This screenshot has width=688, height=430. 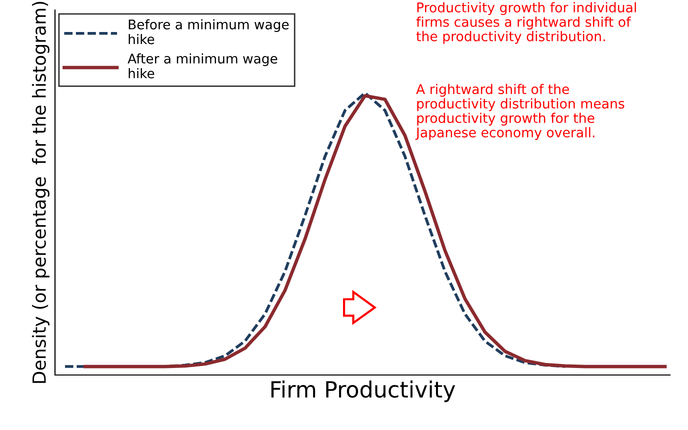 What do you see at coordinates (41, 192) in the screenshot?
I see `y-axis-title: Density (or percentage for the histogram)` at bounding box center [41, 192].